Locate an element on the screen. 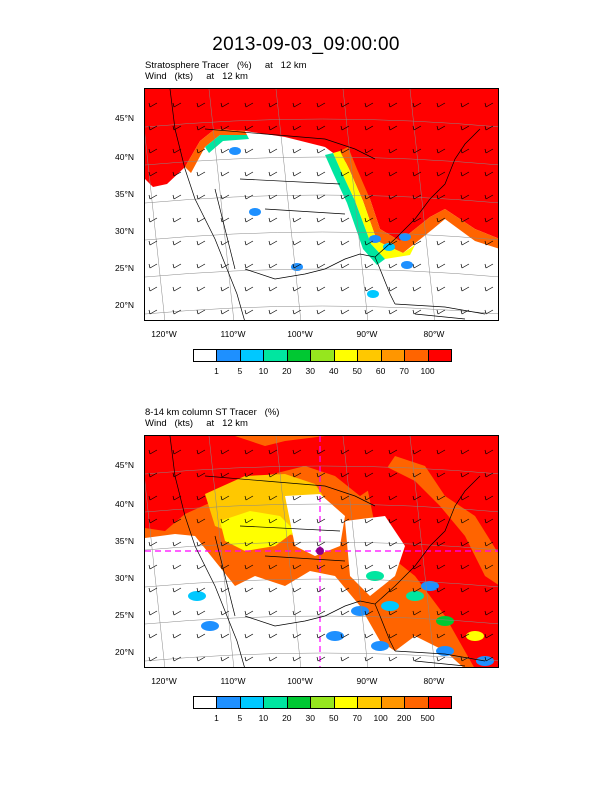 The width and height of the screenshot is (612, 792). colorbar-level-label: 500 is located at coordinates (427, 718).